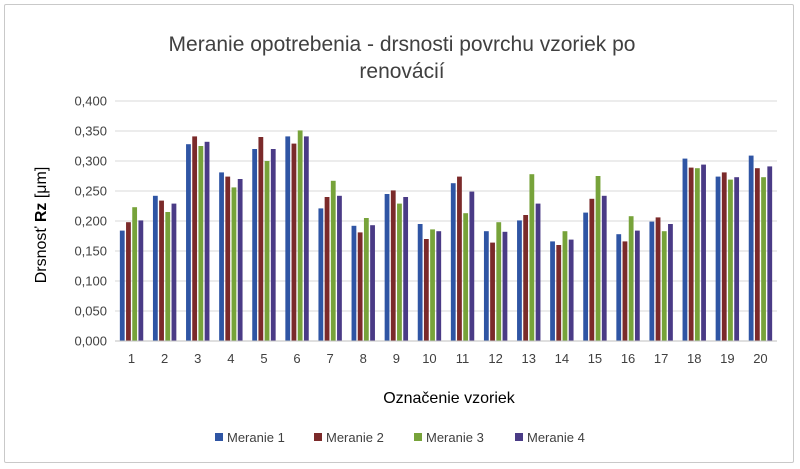  Describe the element at coordinates (90, 311) in the screenshot. I see `y-tick-label: 0,050` at that location.